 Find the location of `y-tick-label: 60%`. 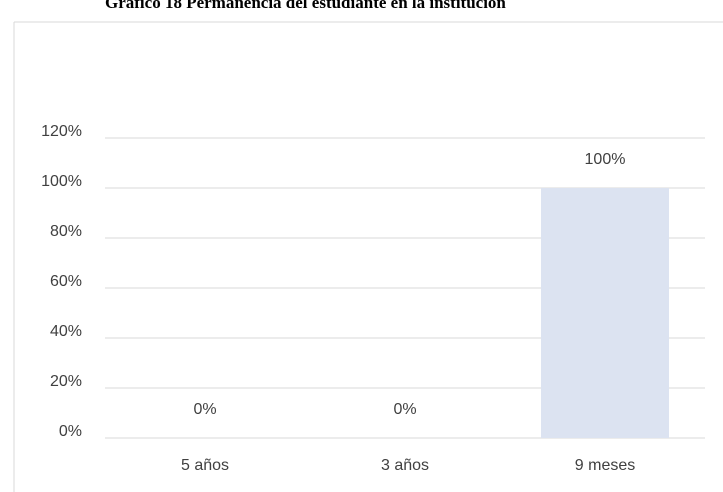

y-tick-label: 60% is located at coordinates (66, 281).